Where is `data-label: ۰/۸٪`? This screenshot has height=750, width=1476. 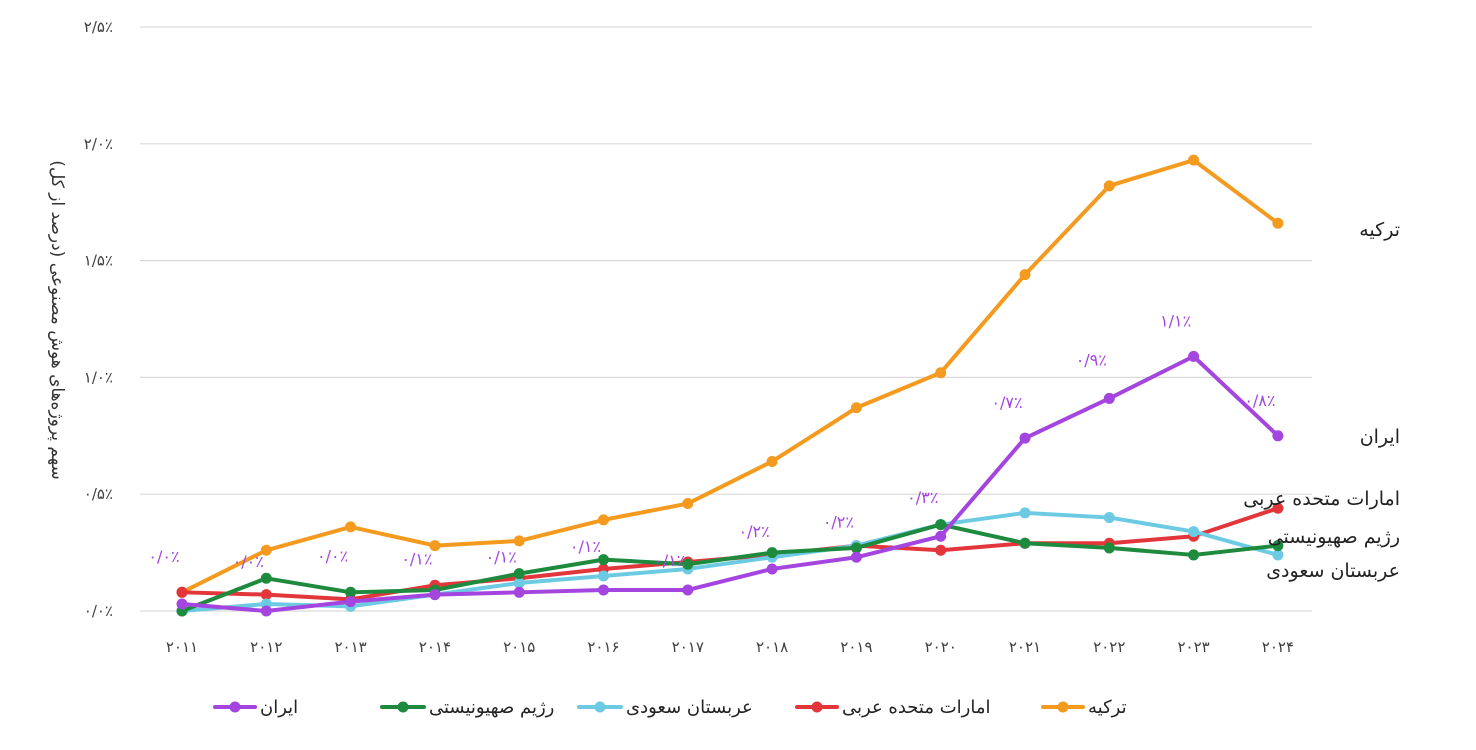
data-label: ۰/۸٪ is located at coordinates (1259, 400).